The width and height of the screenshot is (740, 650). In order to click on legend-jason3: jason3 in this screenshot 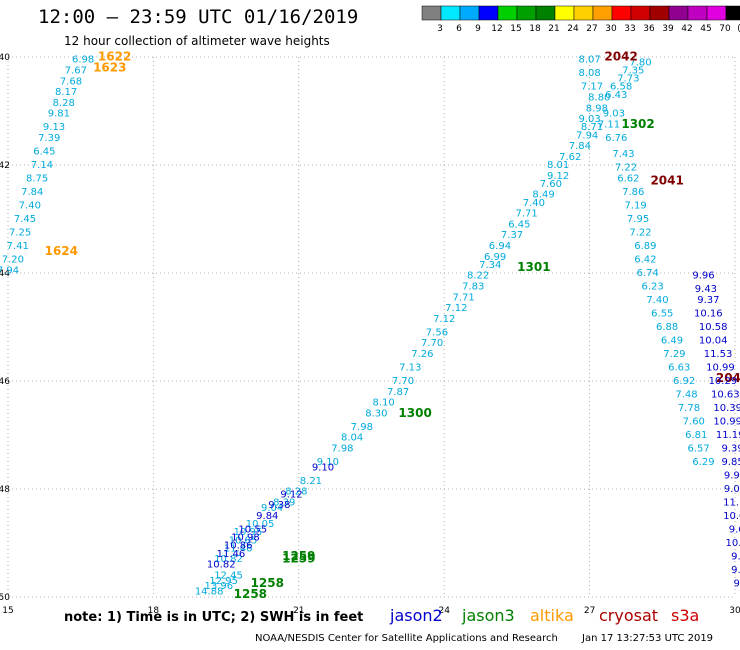, I will do `click(488, 615)`.